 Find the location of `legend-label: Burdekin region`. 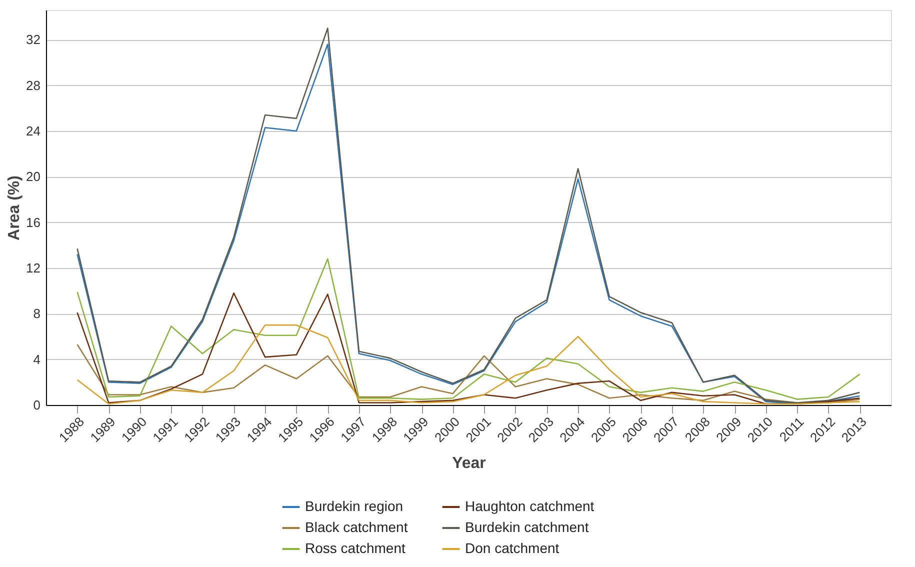

legend-label: Burdekin region is located at coordinates (354, 506).